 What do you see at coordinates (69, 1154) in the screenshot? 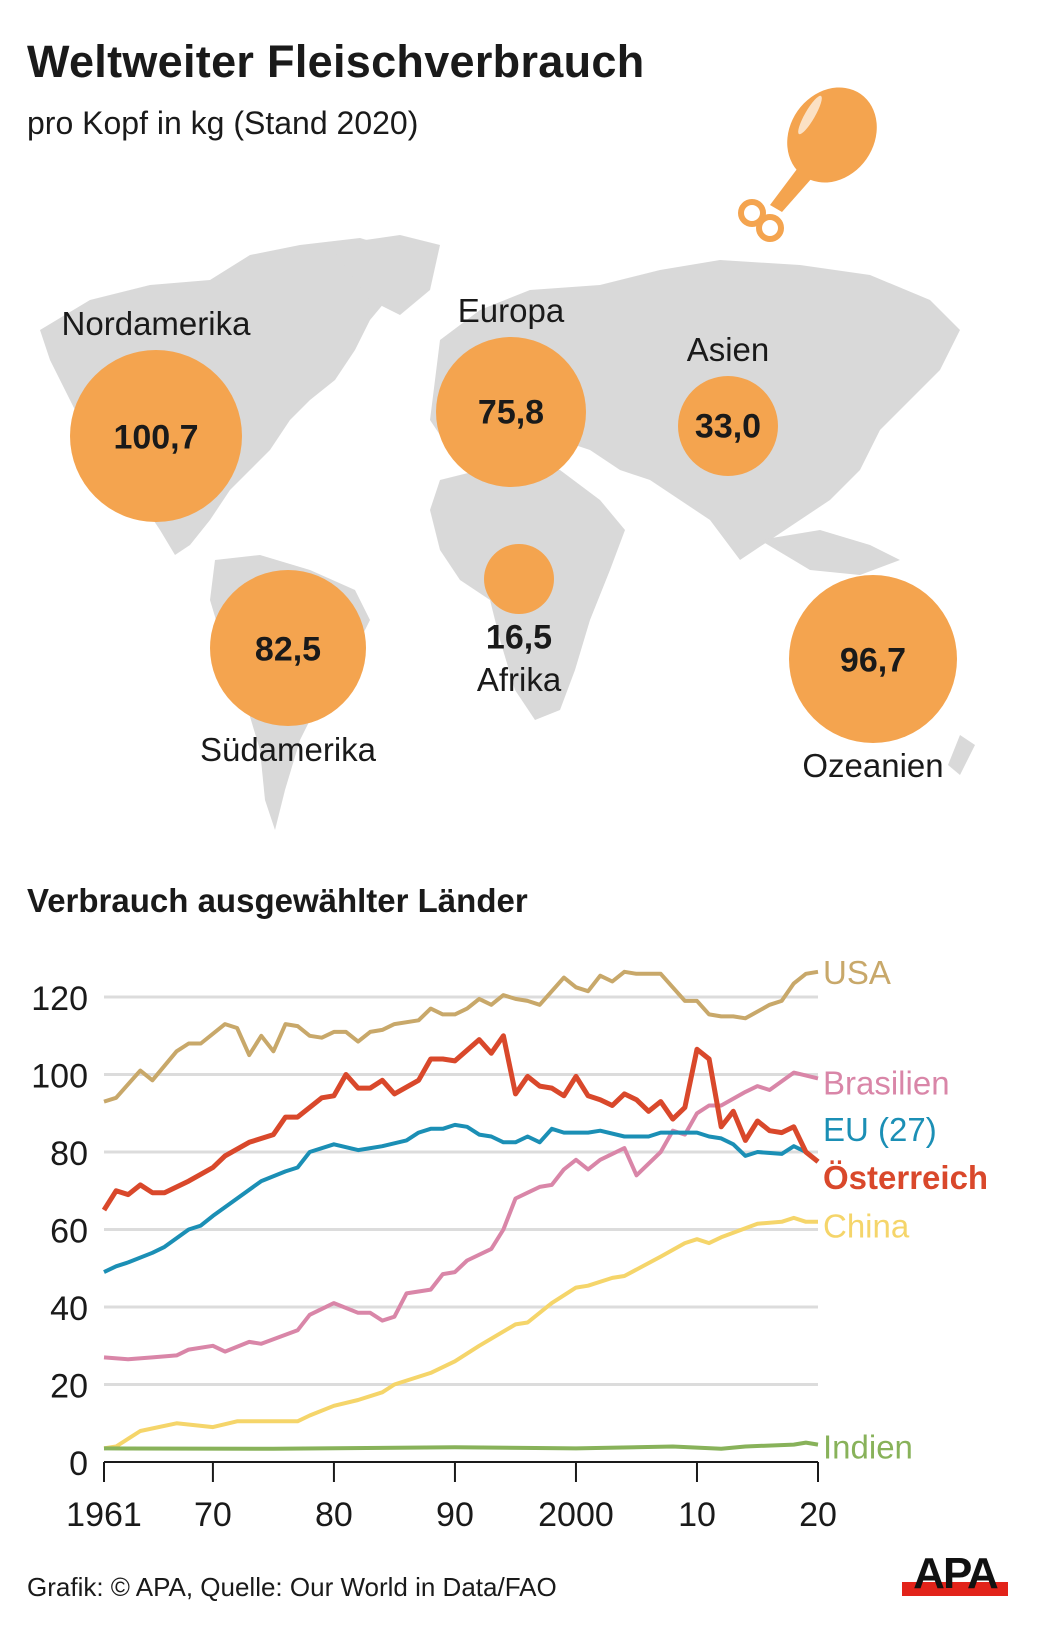
I see `y-tick-label: 80` at bounding box center [69, 1154].